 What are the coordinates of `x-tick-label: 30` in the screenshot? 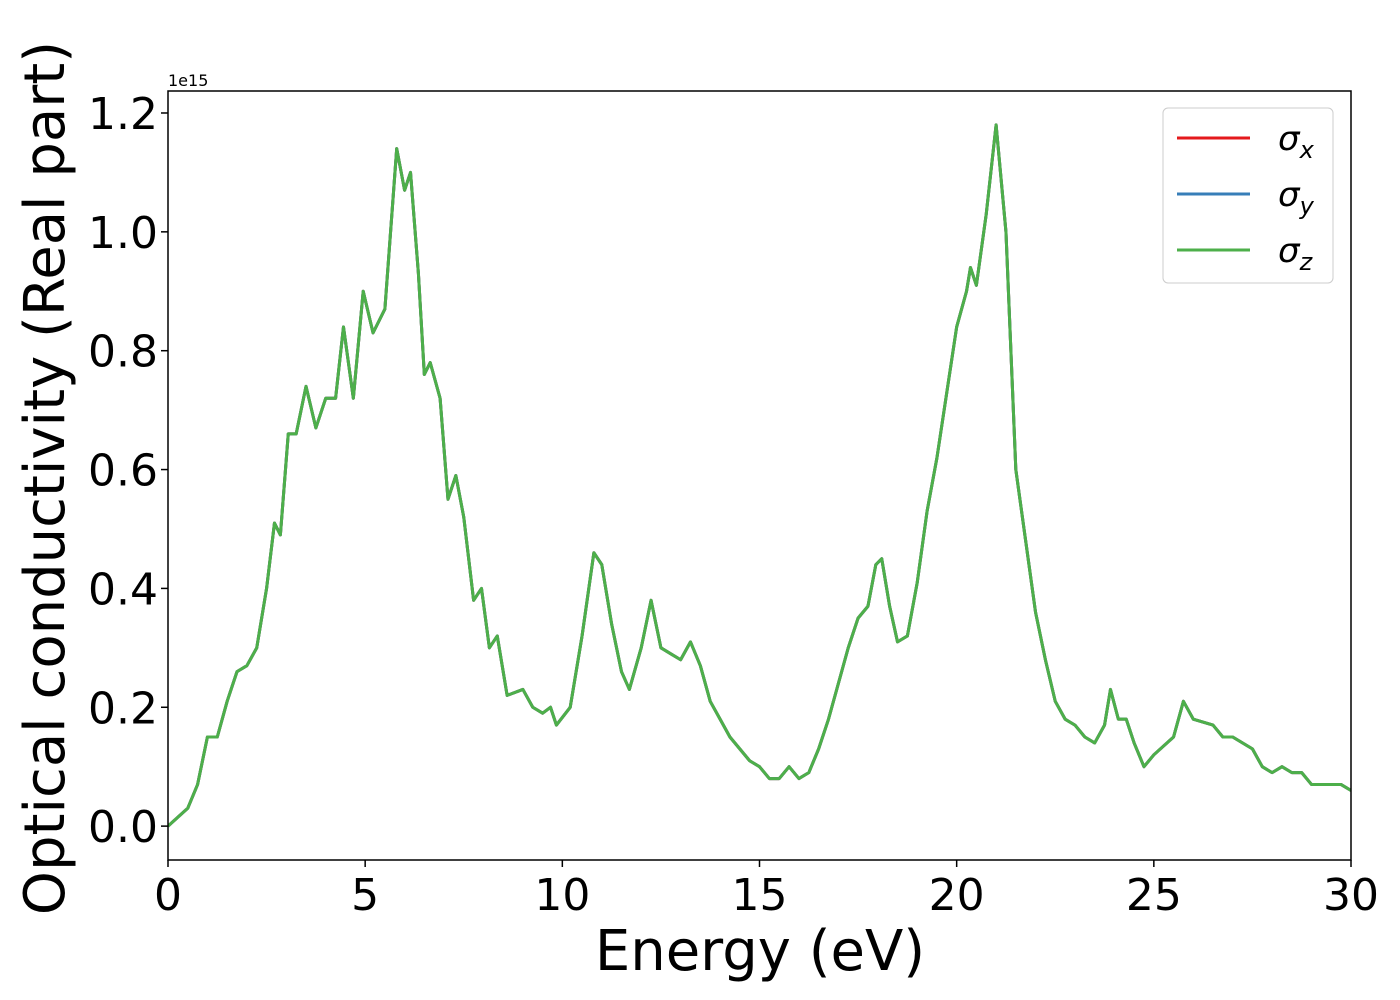 It's located at (1351, 895).